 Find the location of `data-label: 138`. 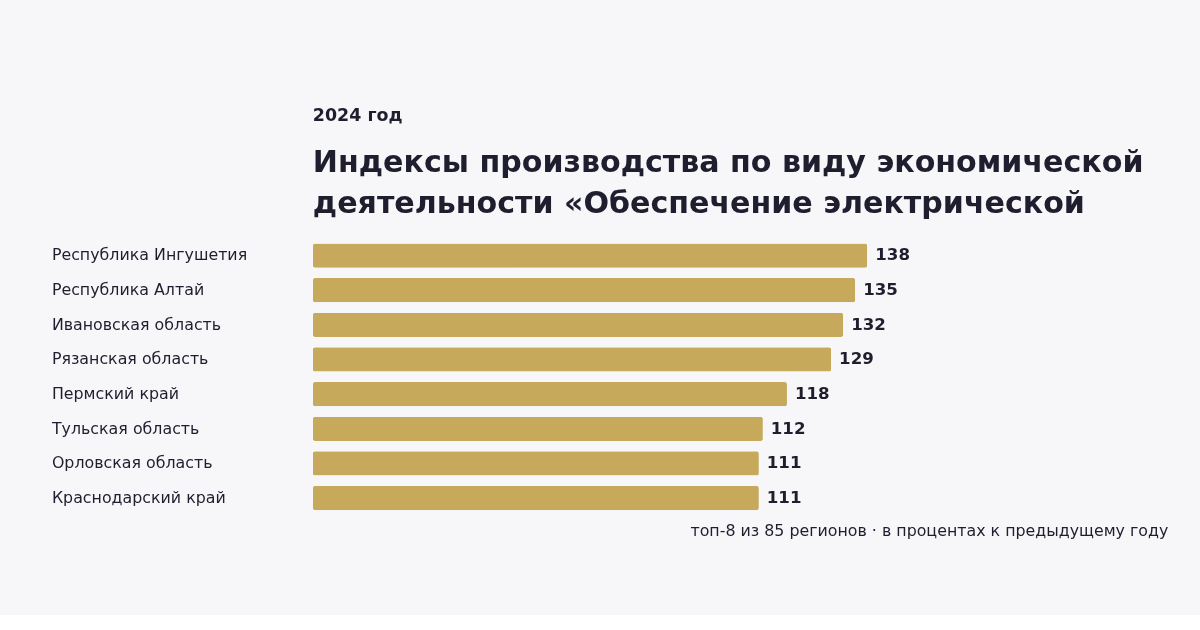

data-label: 138 is located at coordinates (892, 255).